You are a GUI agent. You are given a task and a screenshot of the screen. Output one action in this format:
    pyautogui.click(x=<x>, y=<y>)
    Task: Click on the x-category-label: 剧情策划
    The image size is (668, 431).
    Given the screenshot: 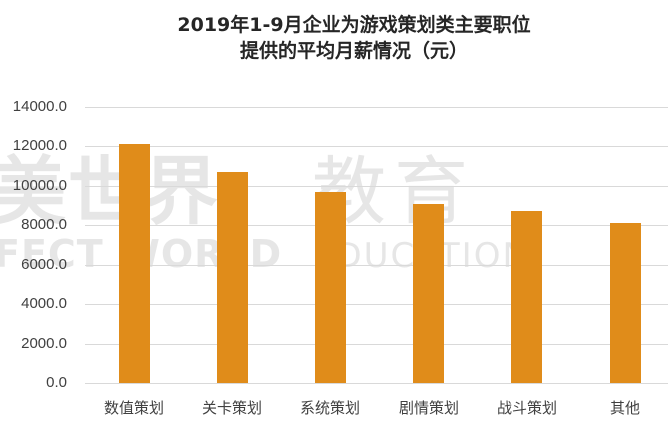 What is the action you would take?
    pyautogui.click(x=428, y=408)
    